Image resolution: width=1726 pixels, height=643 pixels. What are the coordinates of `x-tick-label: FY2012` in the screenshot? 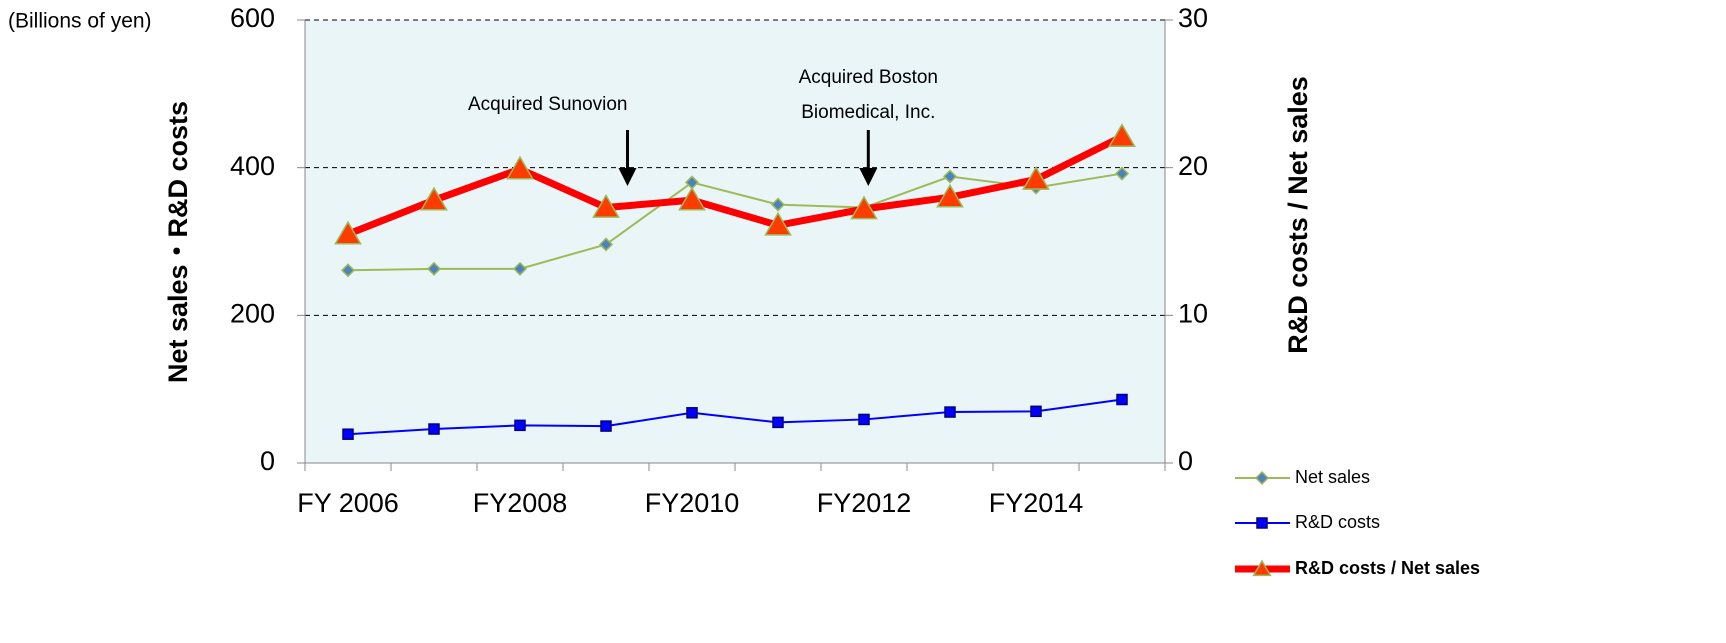 It's located at (864, 503).